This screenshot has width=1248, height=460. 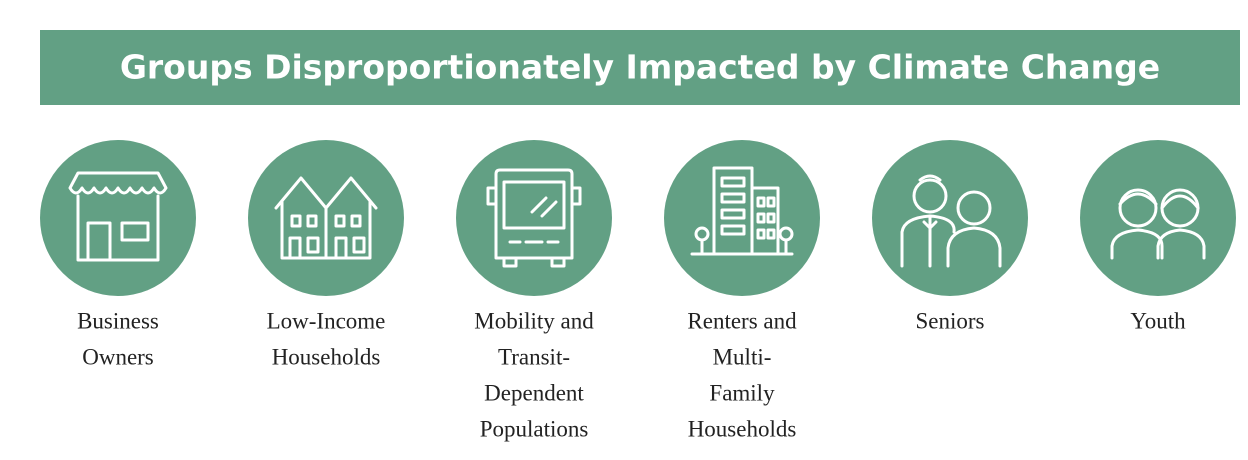 I want to click on icon-houses, so click(x=326, y=218).